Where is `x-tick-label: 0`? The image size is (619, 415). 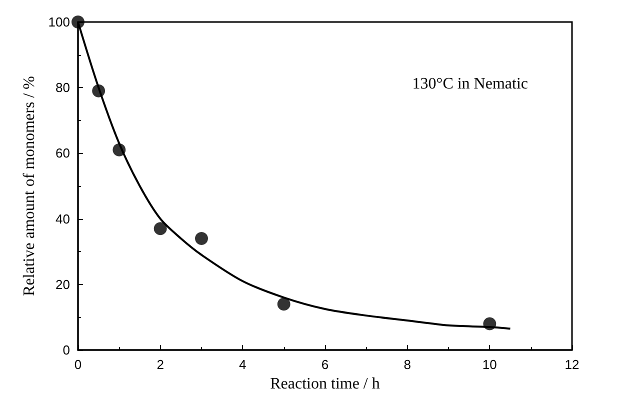
x-tick-label: 0 is located at coordinates (78, 364).